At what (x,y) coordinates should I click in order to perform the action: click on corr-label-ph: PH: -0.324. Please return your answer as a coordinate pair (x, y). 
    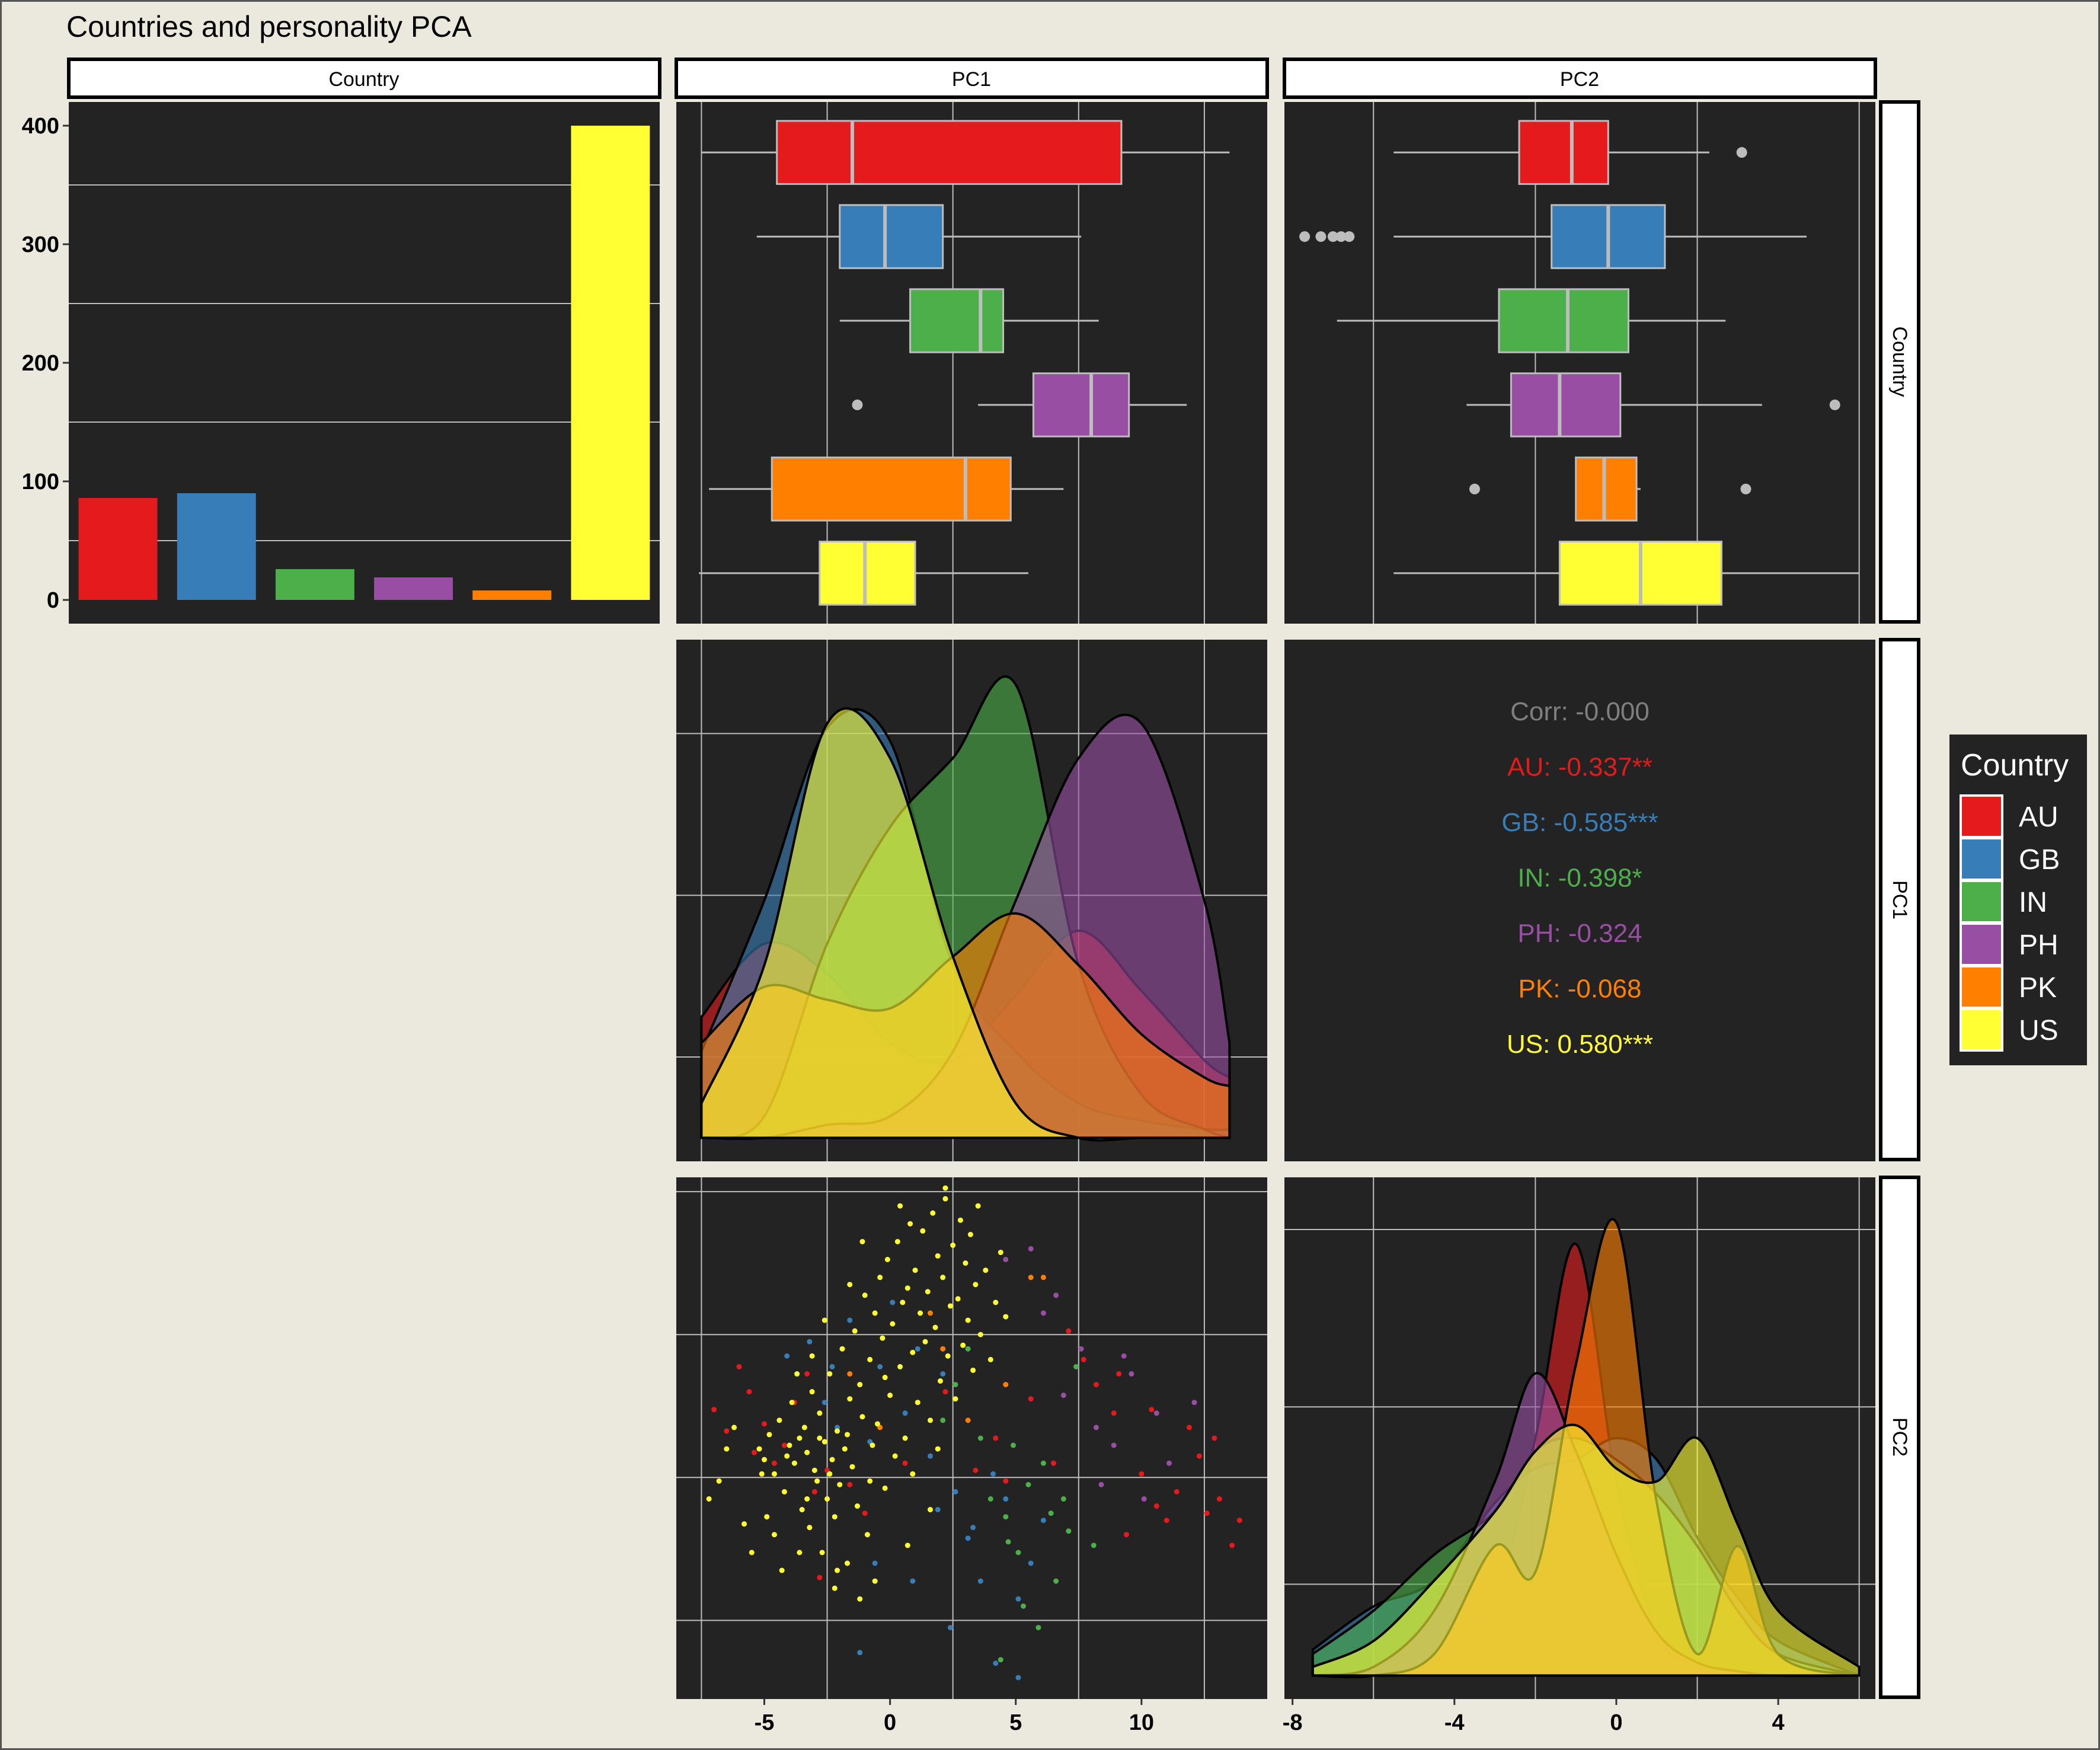
    Looking at the image, I should click on (1579, 933).